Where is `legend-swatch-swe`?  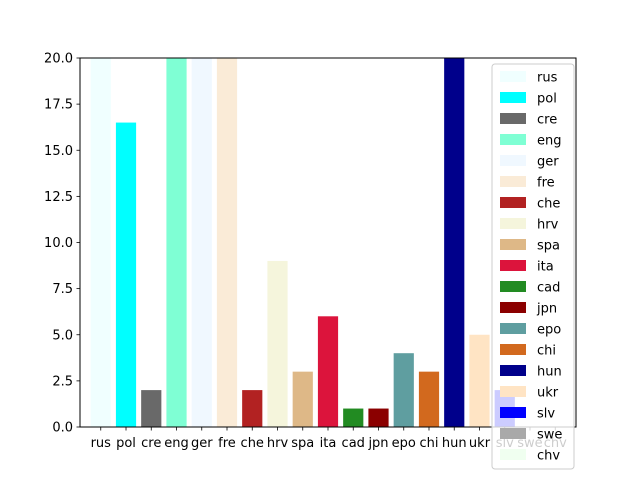
legend-swatch-swe is located at coordinates (513, 433).